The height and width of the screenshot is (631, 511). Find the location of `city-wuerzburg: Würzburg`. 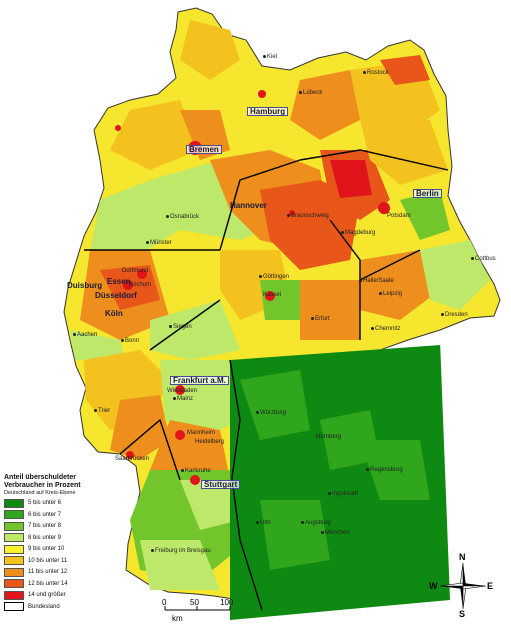

city-wuerzburg: Würzburg is located at coordinates (271, 413).